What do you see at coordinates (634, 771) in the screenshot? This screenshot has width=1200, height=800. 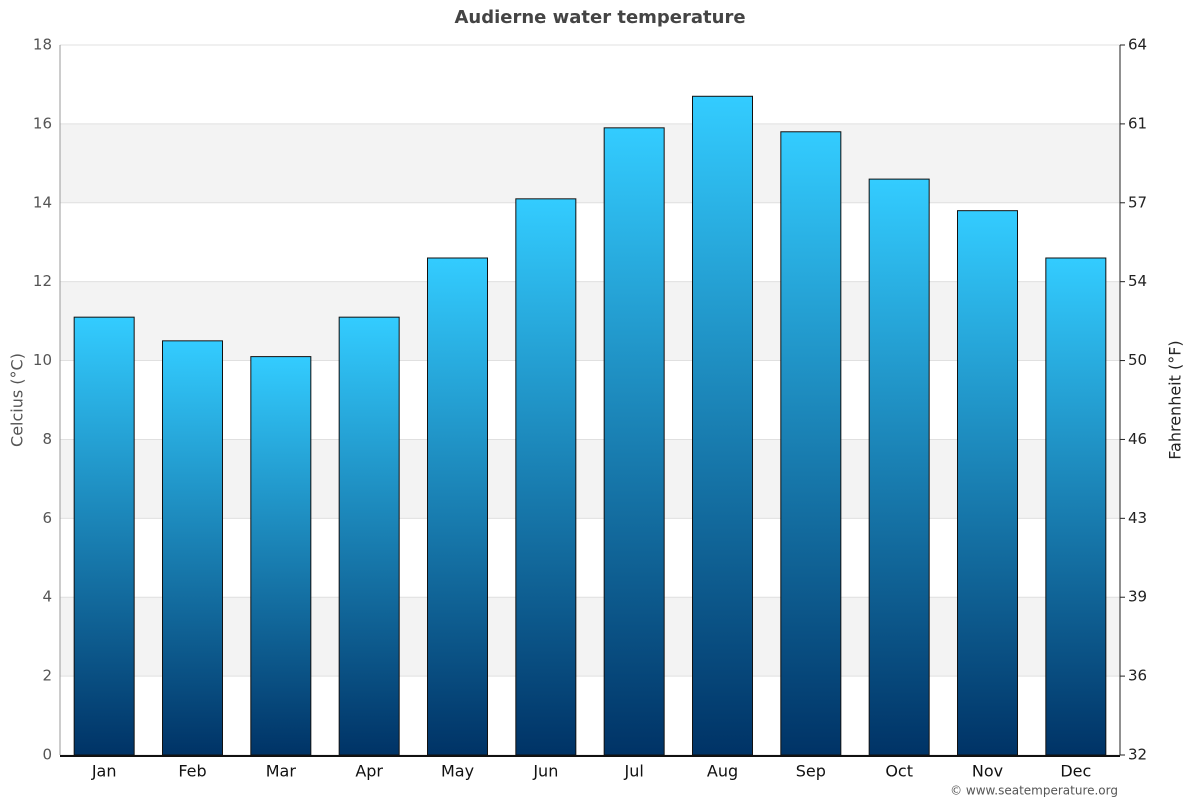 I see `x-tick-label: Jul` at bounding box center [634, 771].